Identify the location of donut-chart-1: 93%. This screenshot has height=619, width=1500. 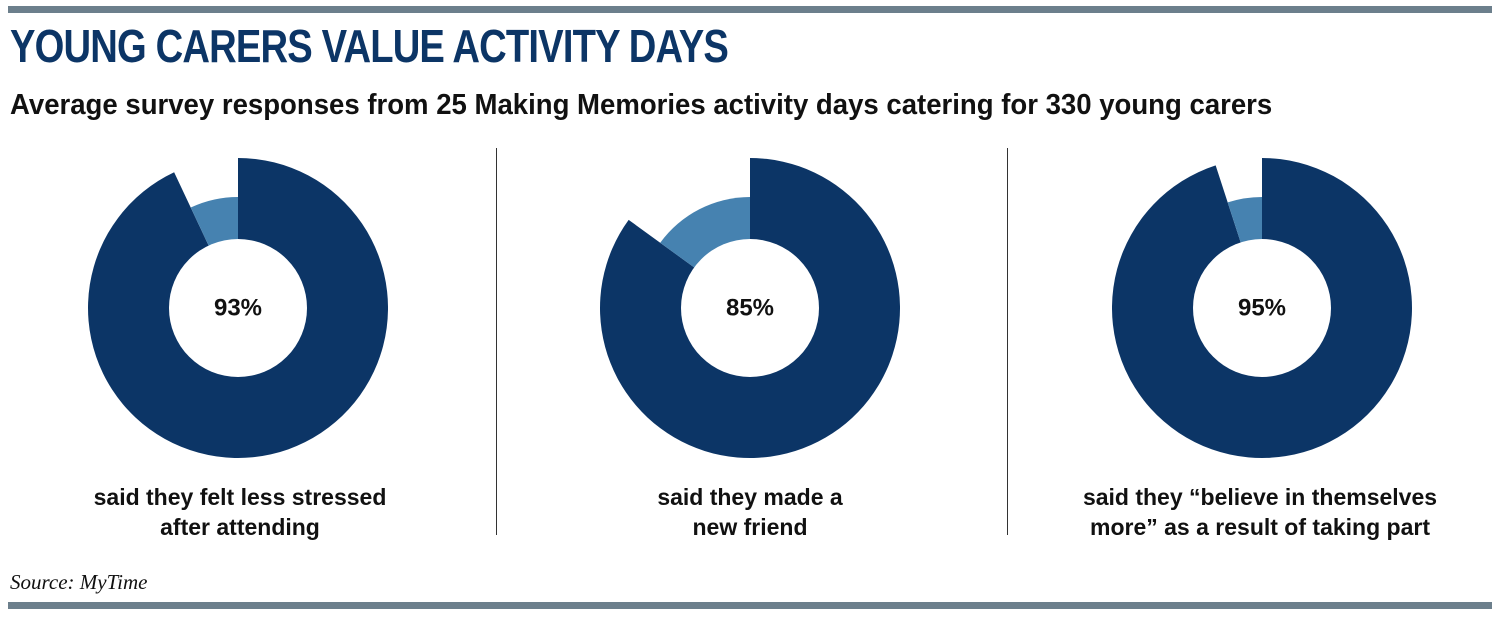
(238, 308).